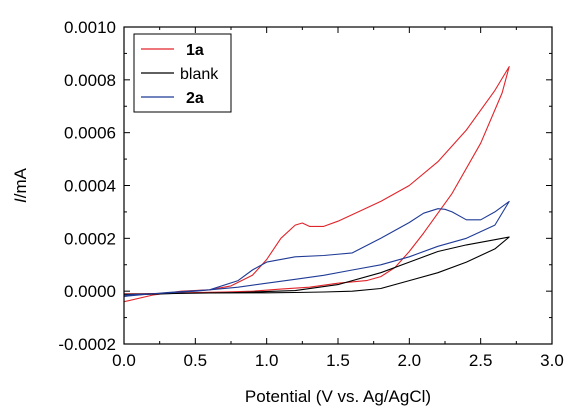  What do you see at coordinates (338, 360) in the screenshot?
I see `x-tick-label: 1.5` at bounding box center [338, 360].